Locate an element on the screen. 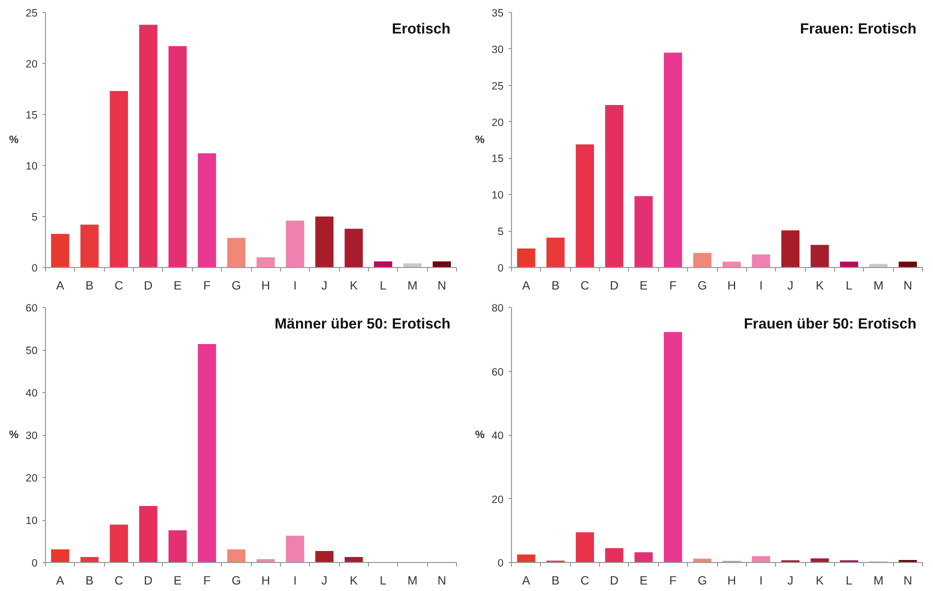 Image resolution: width=933 pixels, height=591 pixels. text: Frauen über 50: Erotisch is located at coordinates (830, 324).